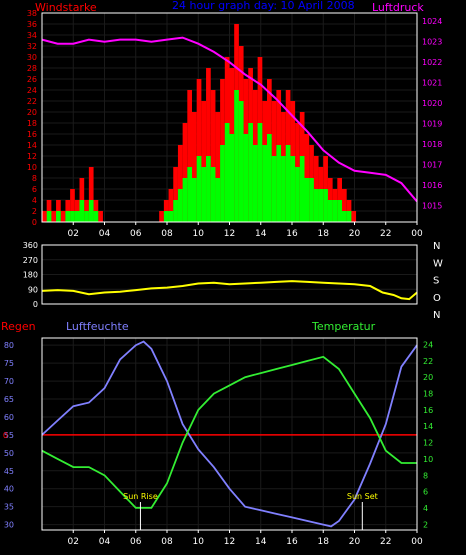  I want to click on wind-tick-label: 22, so click(32, 101).